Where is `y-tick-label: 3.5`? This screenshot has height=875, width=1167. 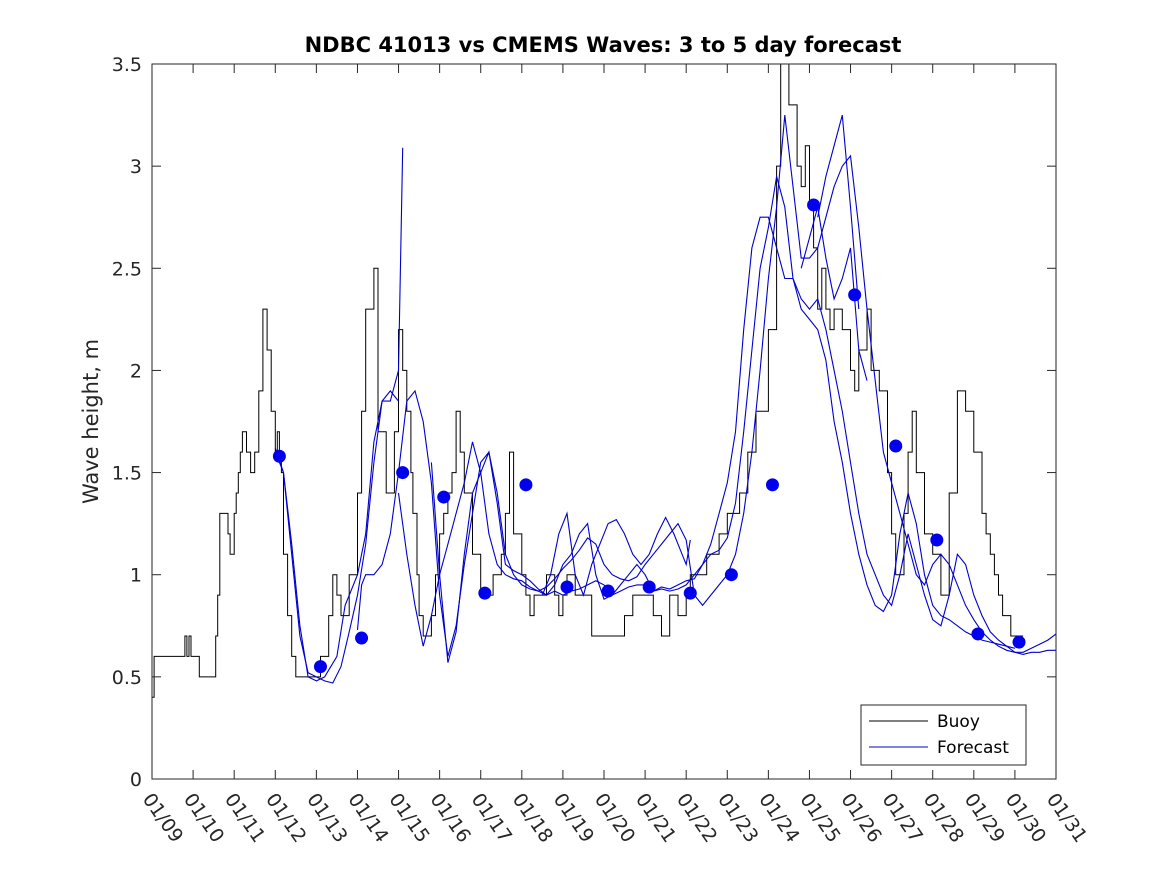 y-tick-label: 3.5 is located at coordinates (127, 65).